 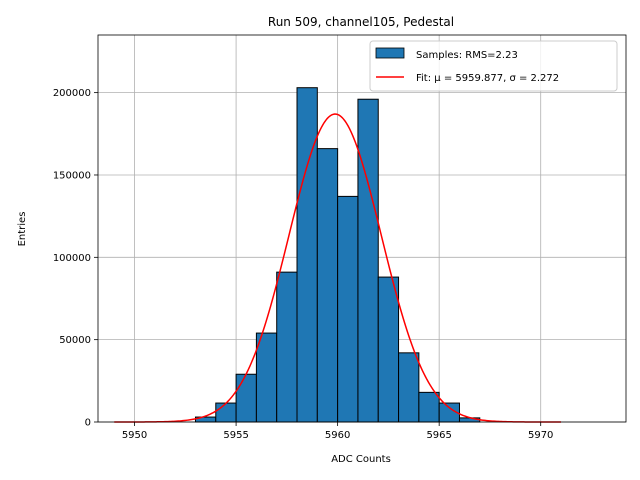 I want to click on x-tick-label: 5955, so click(x=235, y=435).